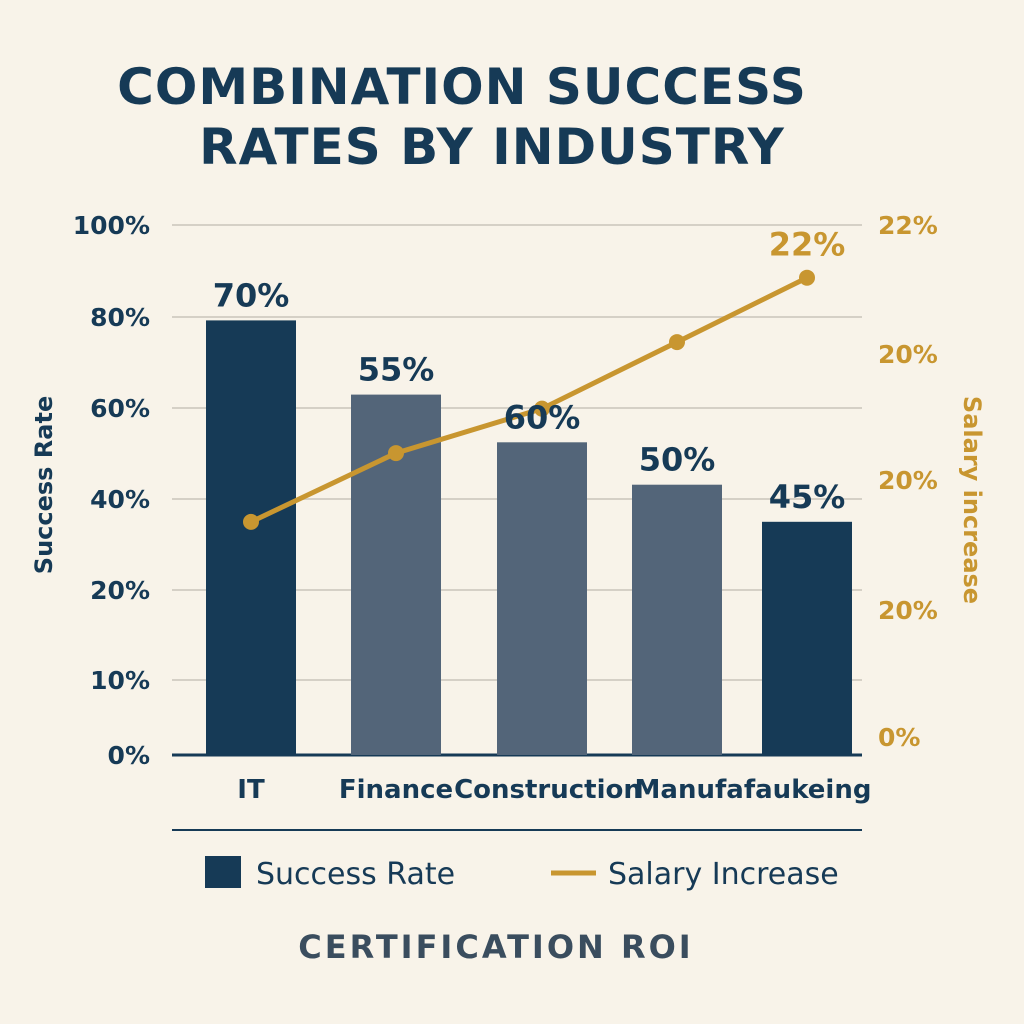 This screenshot has height=1024, width=1024. I want to click on bar-label-2: 60%, so click(542, 417).